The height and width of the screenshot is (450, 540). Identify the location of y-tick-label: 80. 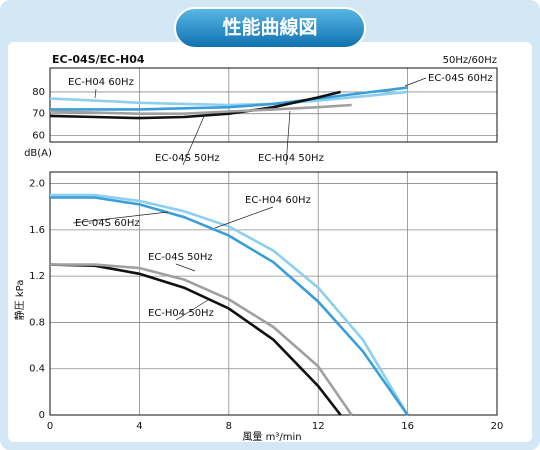
(38, 92).